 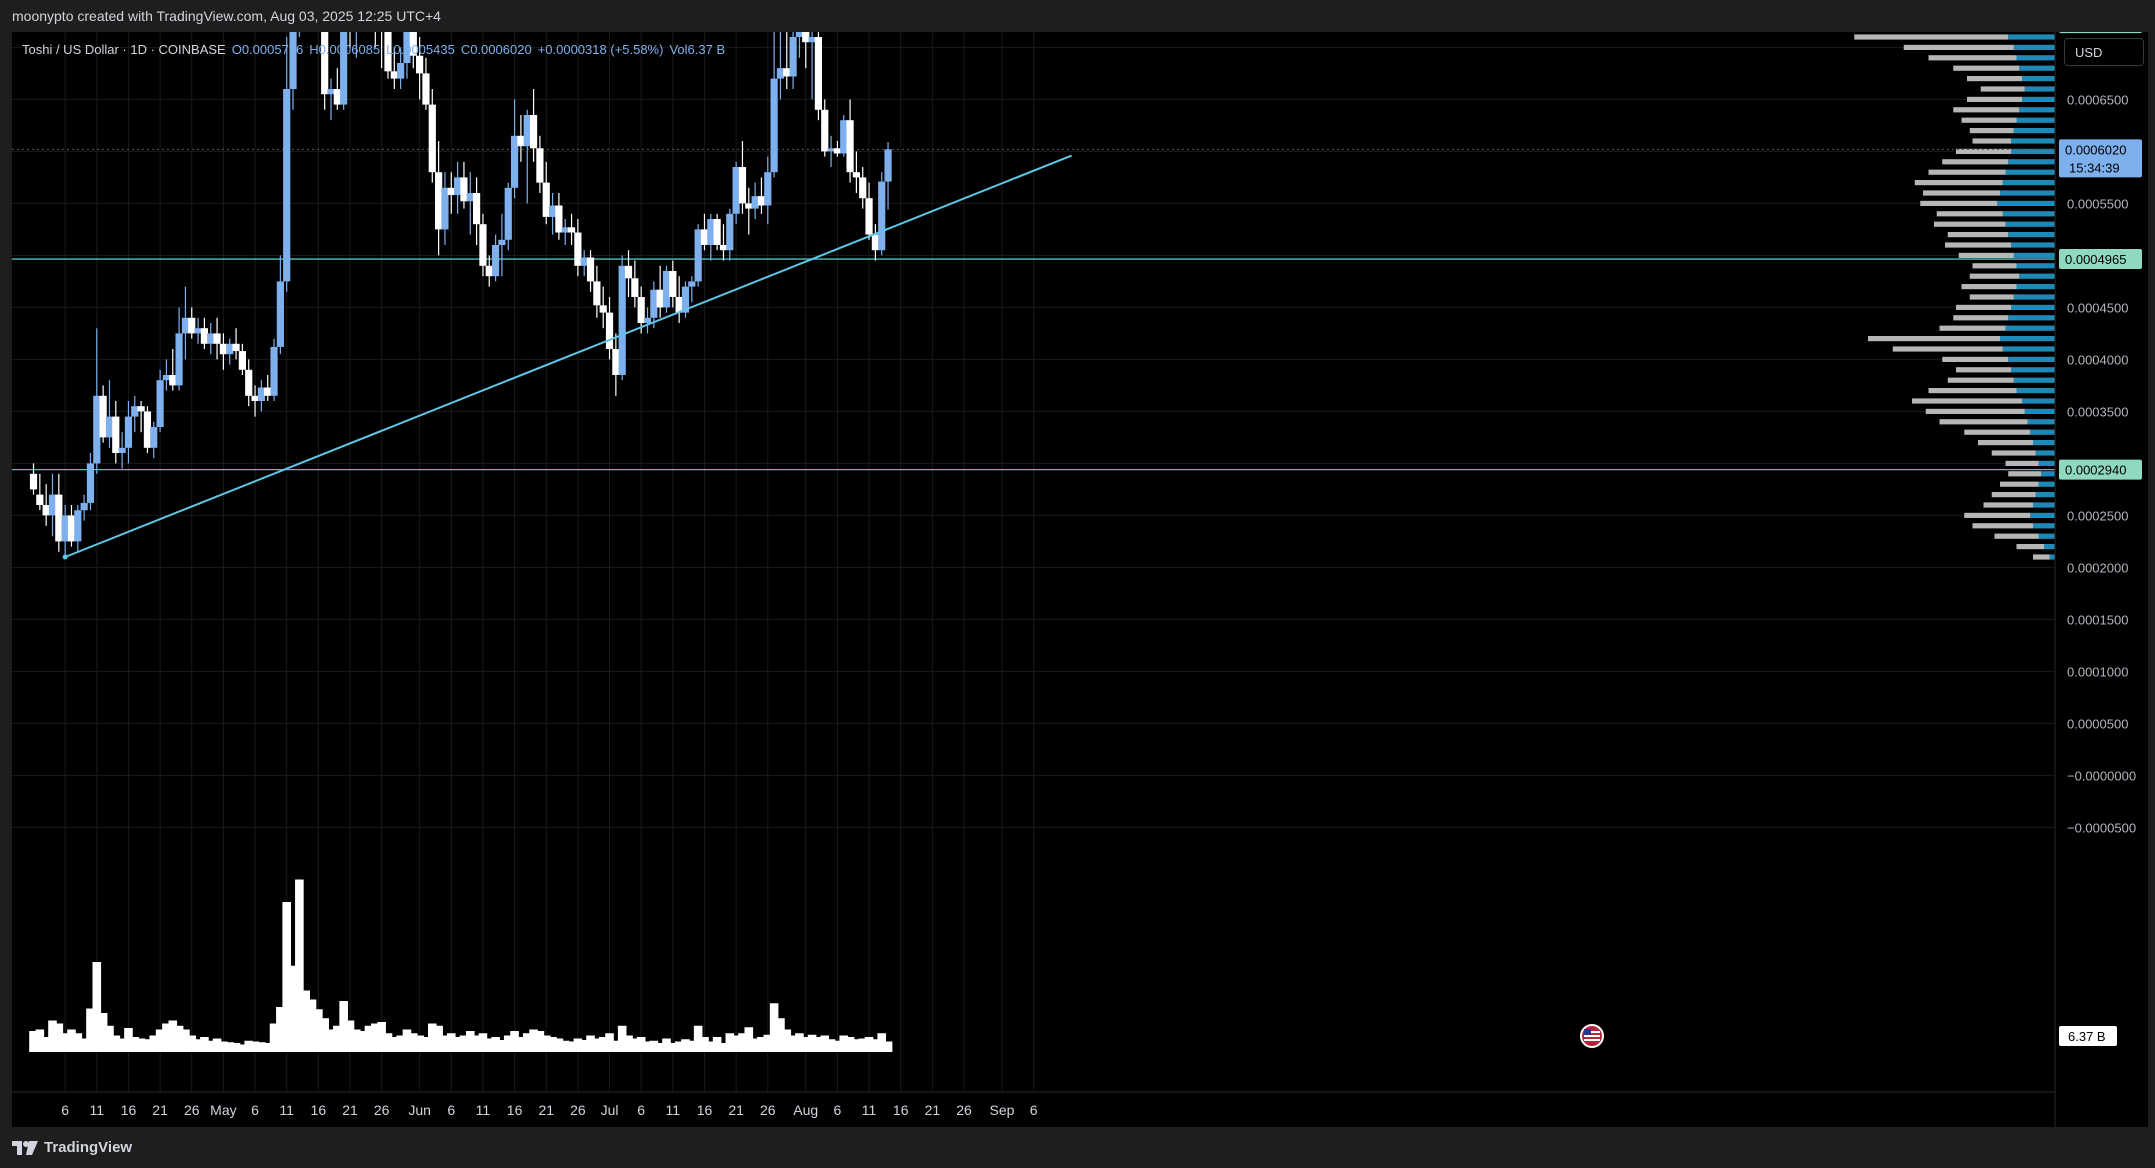 What do you see at coordinates (72, 1147) in the screenshot?
I see `tradingview-logo: TradingView` at bounding box center [72, 1147].